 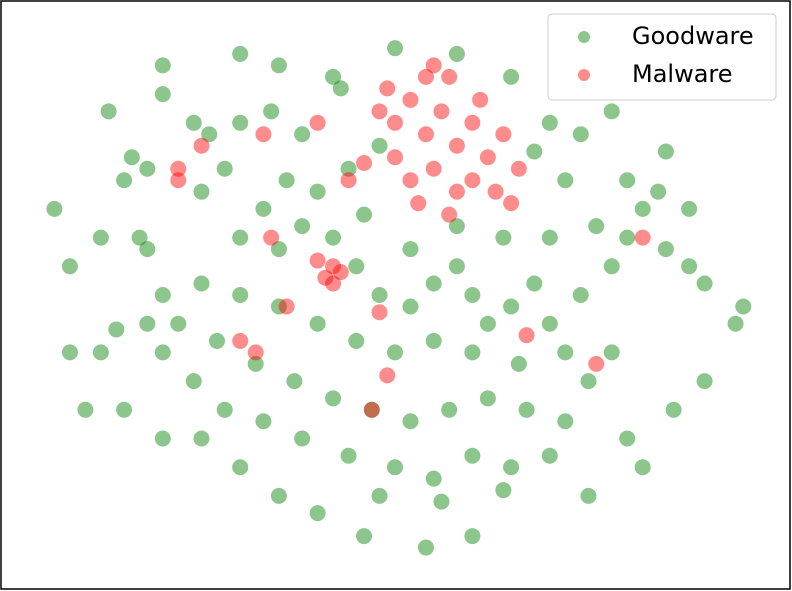 I want to click on legend-marker, so click(x=584, y=37).